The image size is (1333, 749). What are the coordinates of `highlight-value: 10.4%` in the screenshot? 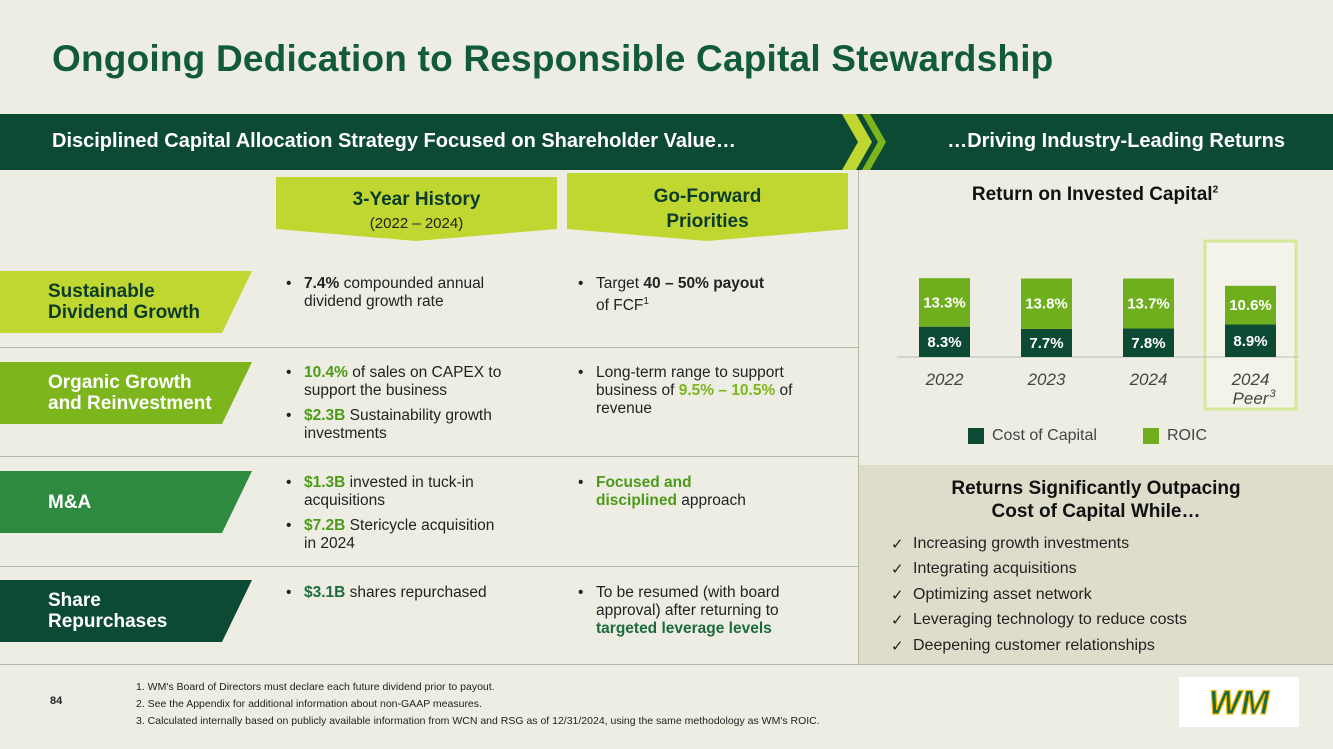 It's located at (326, 372).